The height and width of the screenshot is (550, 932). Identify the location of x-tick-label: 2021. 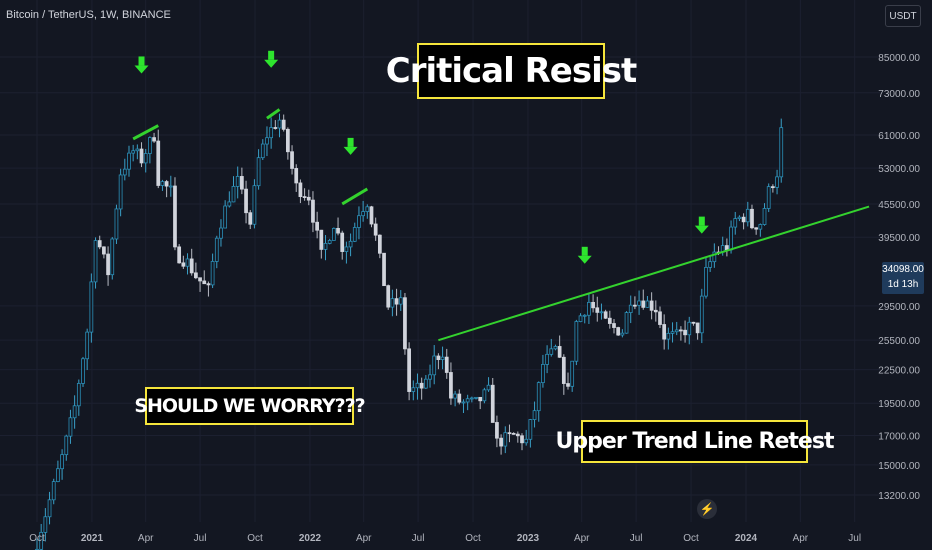
(92, 538).